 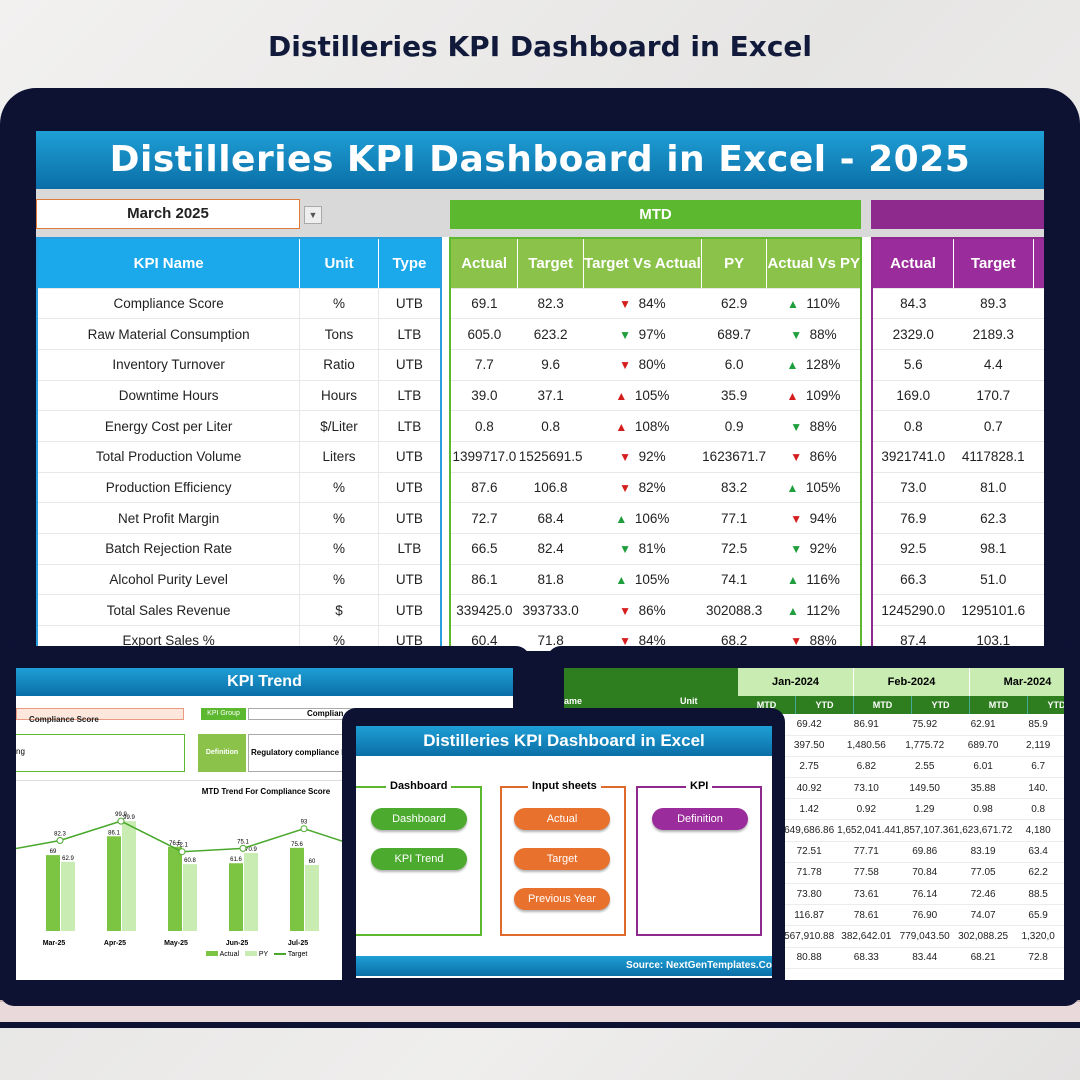 I want to click on kpi-unit: Liters, so click(x=339, y=457).